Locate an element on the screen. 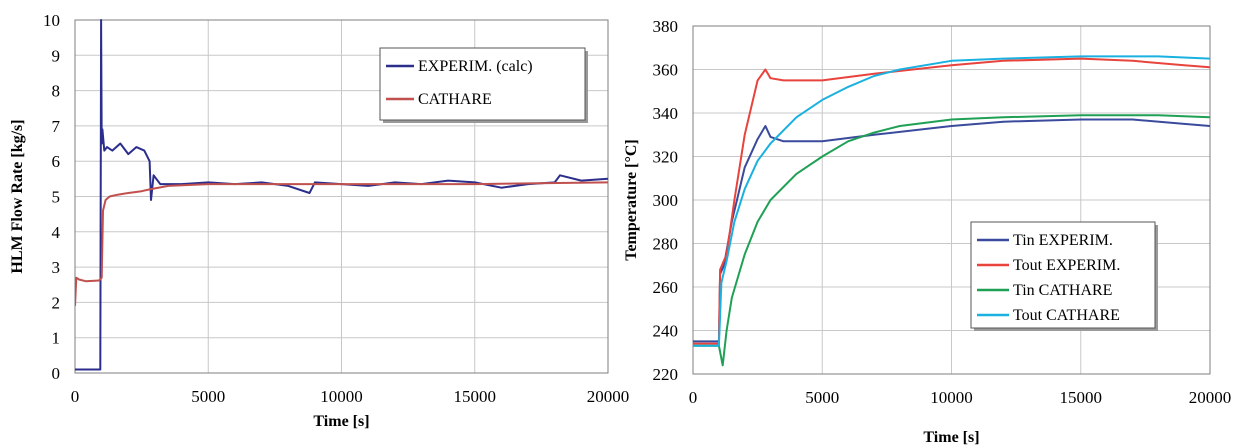 Image resolution: width=1250 pixels, height=448 pixels. y-tick-label: 0 is located at coordinates (56, 373).